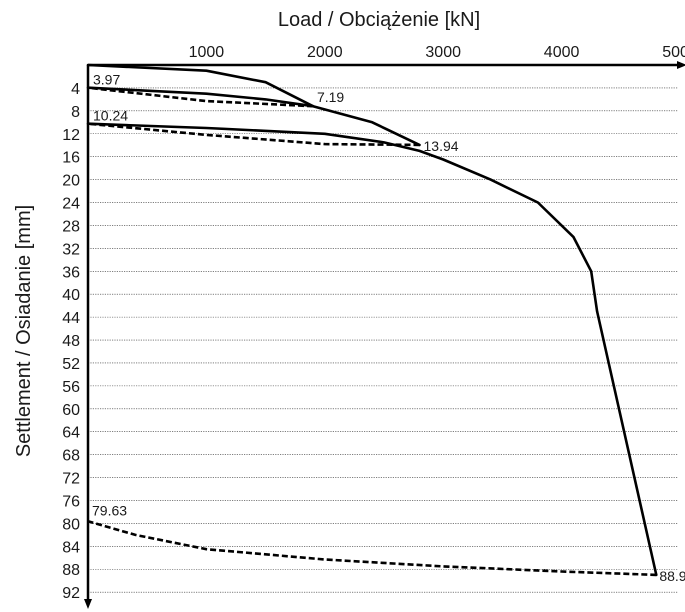 This screenshot has width=685, height=612. Describe the element at coordinates (24, 331) in the screenshot. I see `y-axis-title: Settlement / Osiadanie [mm]` at that location.